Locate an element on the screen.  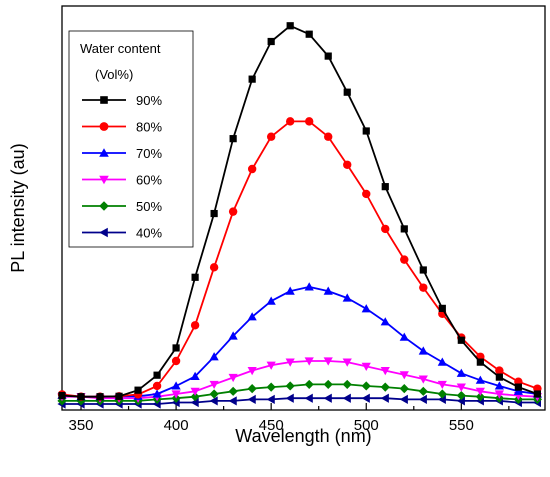
x-tick-label-450: 450 is located at coordinates (271, 425).